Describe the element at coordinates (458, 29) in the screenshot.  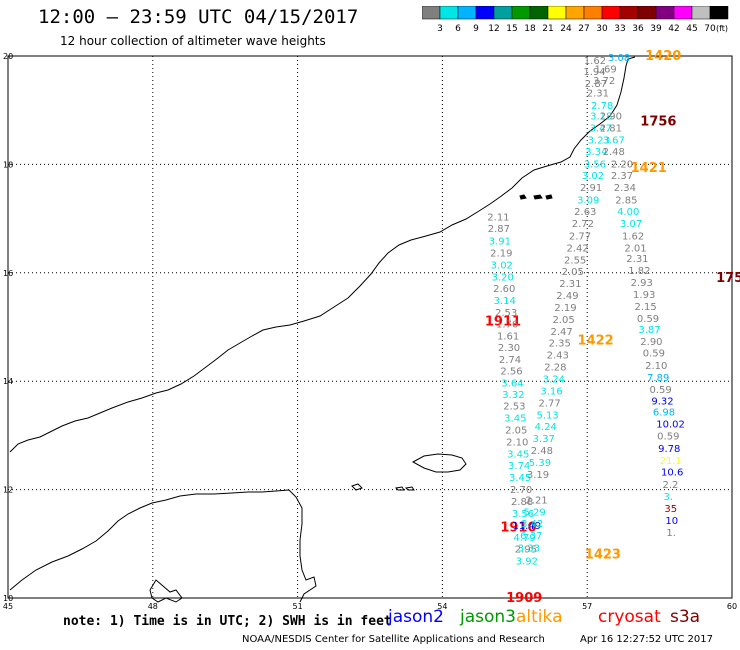
I see `legend-label: 6` at that location.